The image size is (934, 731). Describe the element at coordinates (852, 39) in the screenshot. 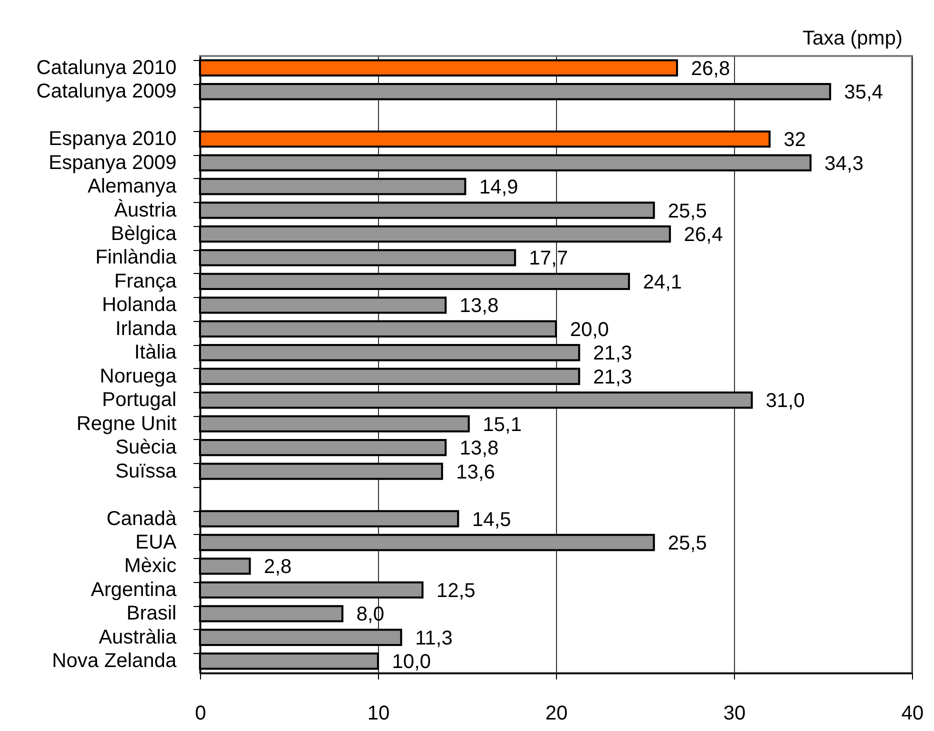

I see `x-axis-title: Taxa (pmp)` at that location.